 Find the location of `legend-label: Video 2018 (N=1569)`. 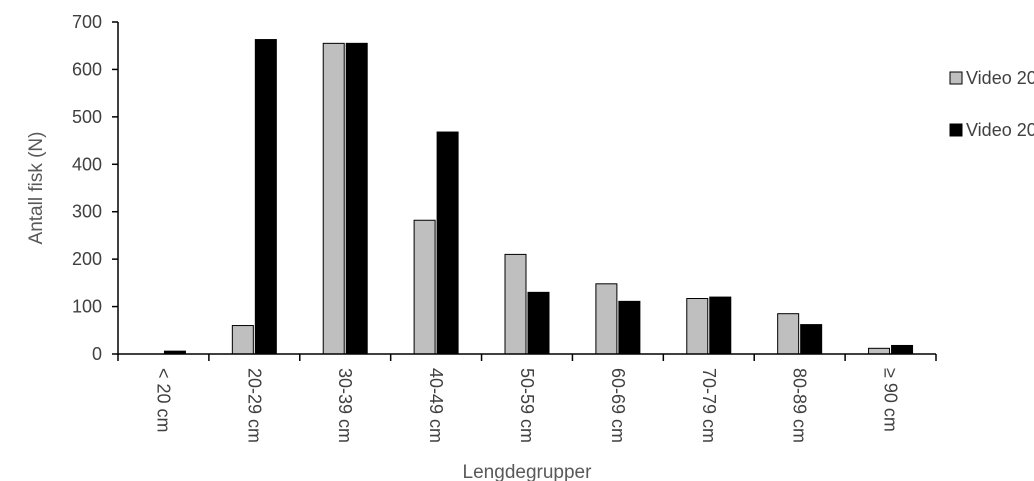

legend-label: Video 2018 (N=1569) is located at coordinates (1000, 78).